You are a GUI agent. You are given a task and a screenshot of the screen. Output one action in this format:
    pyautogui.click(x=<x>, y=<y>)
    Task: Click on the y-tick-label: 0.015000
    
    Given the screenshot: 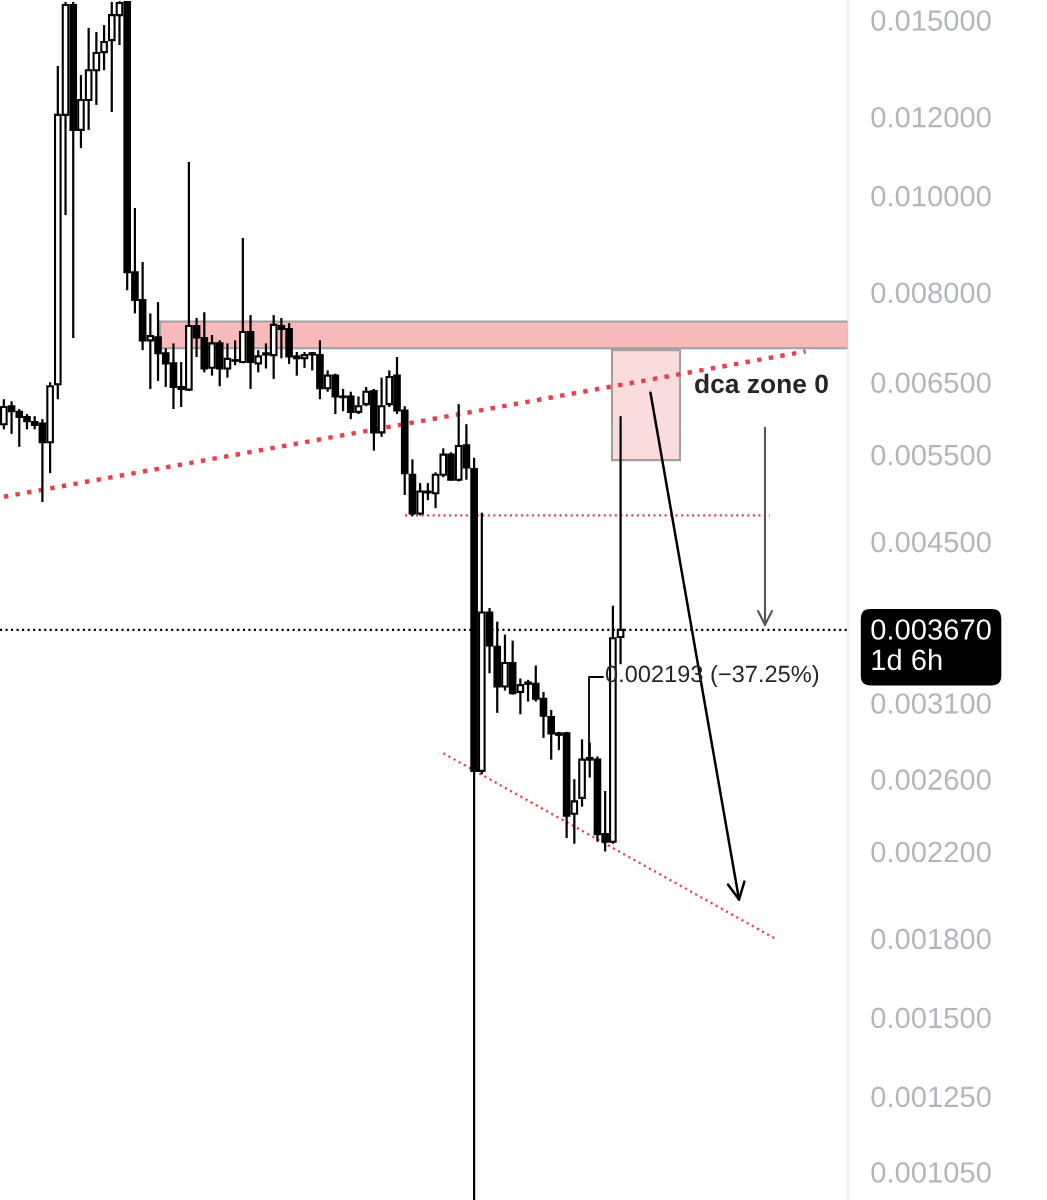 What is the action you would take?
    pyautogui.click(x=931, y=20)
    